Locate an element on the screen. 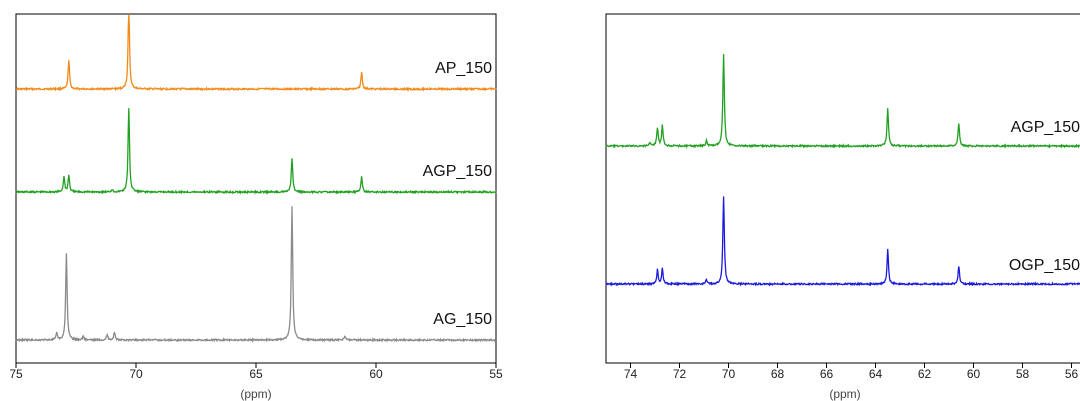  x-tick-label: 66 is located at coordinates (827, 374).